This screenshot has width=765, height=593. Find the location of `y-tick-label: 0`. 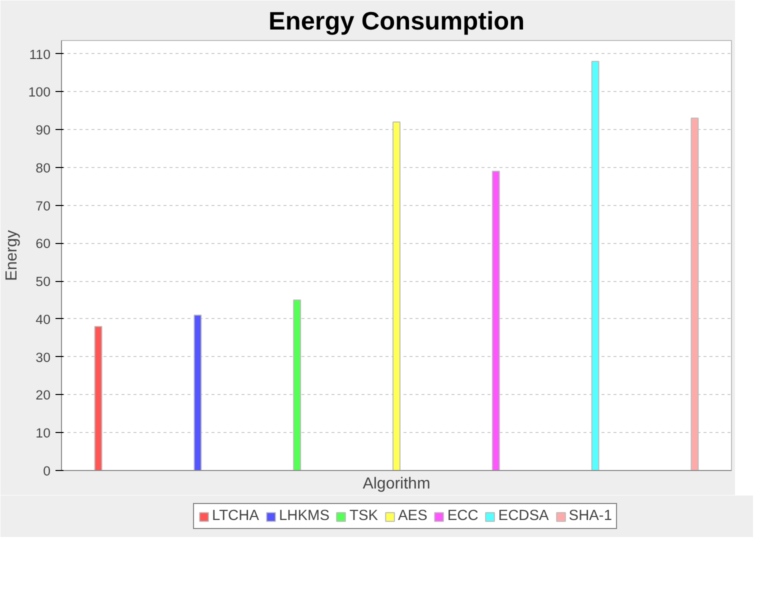

y-tick-label: 0 is located at coordinates (47, 471).